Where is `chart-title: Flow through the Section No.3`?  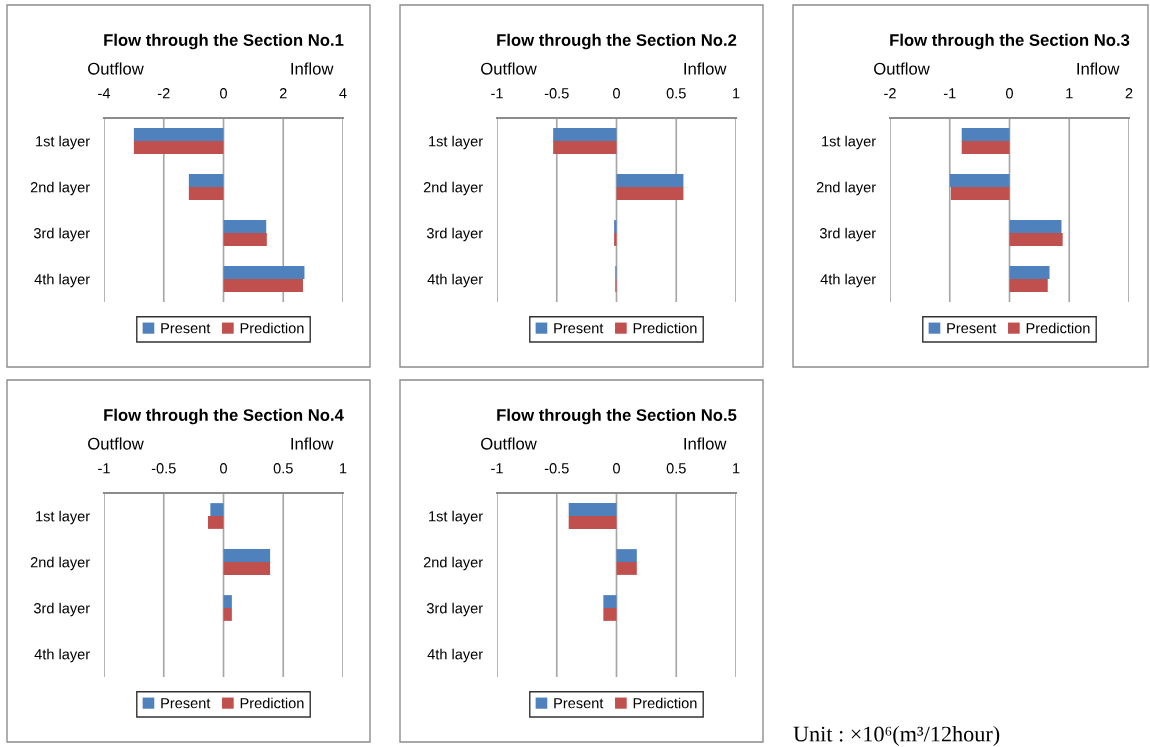 chart-title: Flow through the Section No.3 is located at coordinates (1010, 41).